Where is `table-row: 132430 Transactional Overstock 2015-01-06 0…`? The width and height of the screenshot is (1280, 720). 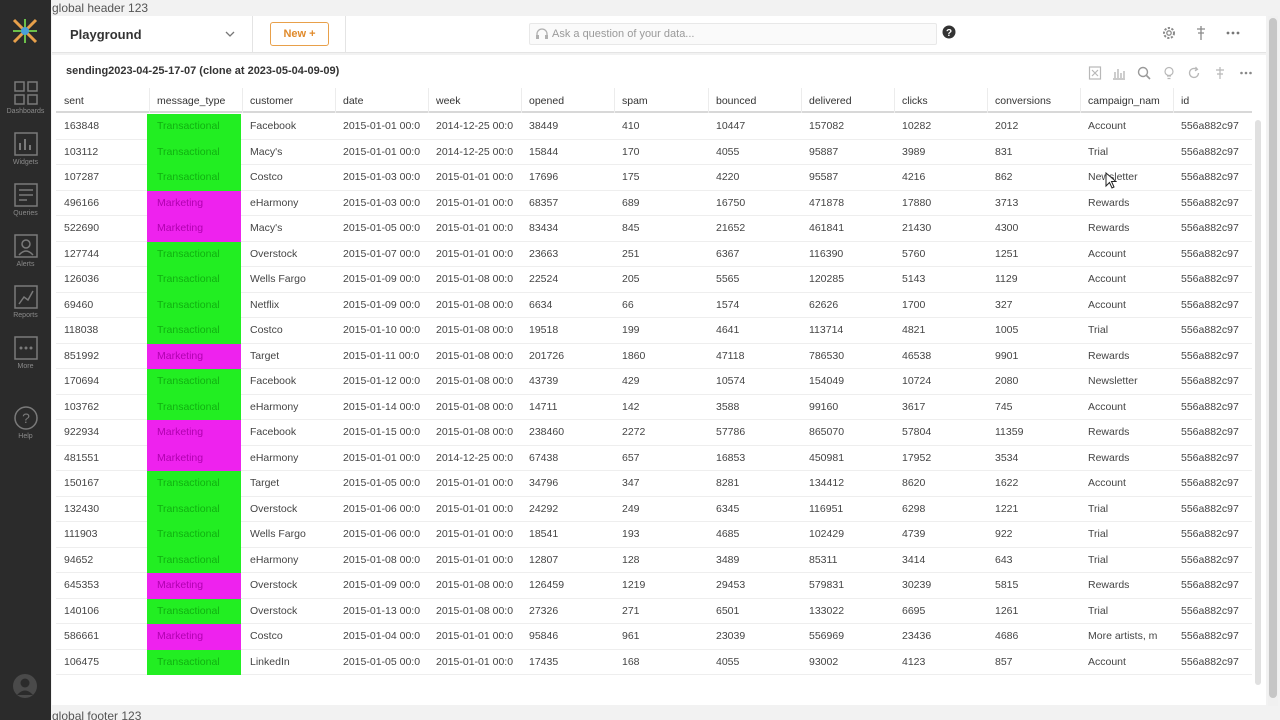
table-row: 132430 Transactional Overstock 2015-01-06 0… is located at coordinates (654, 509).